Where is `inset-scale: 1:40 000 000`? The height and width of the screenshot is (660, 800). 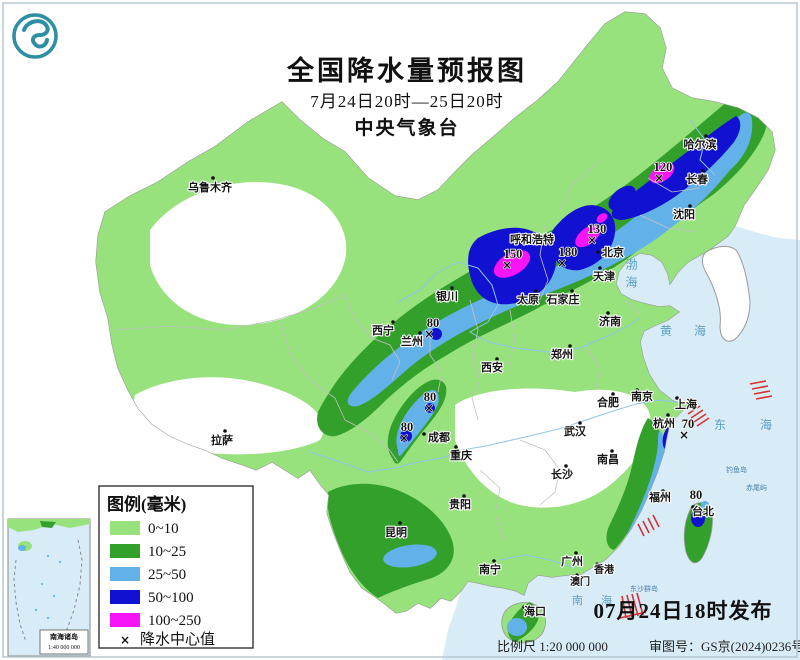 inset-scale: 1:40 000 000 is located at coordinates (64, 648).